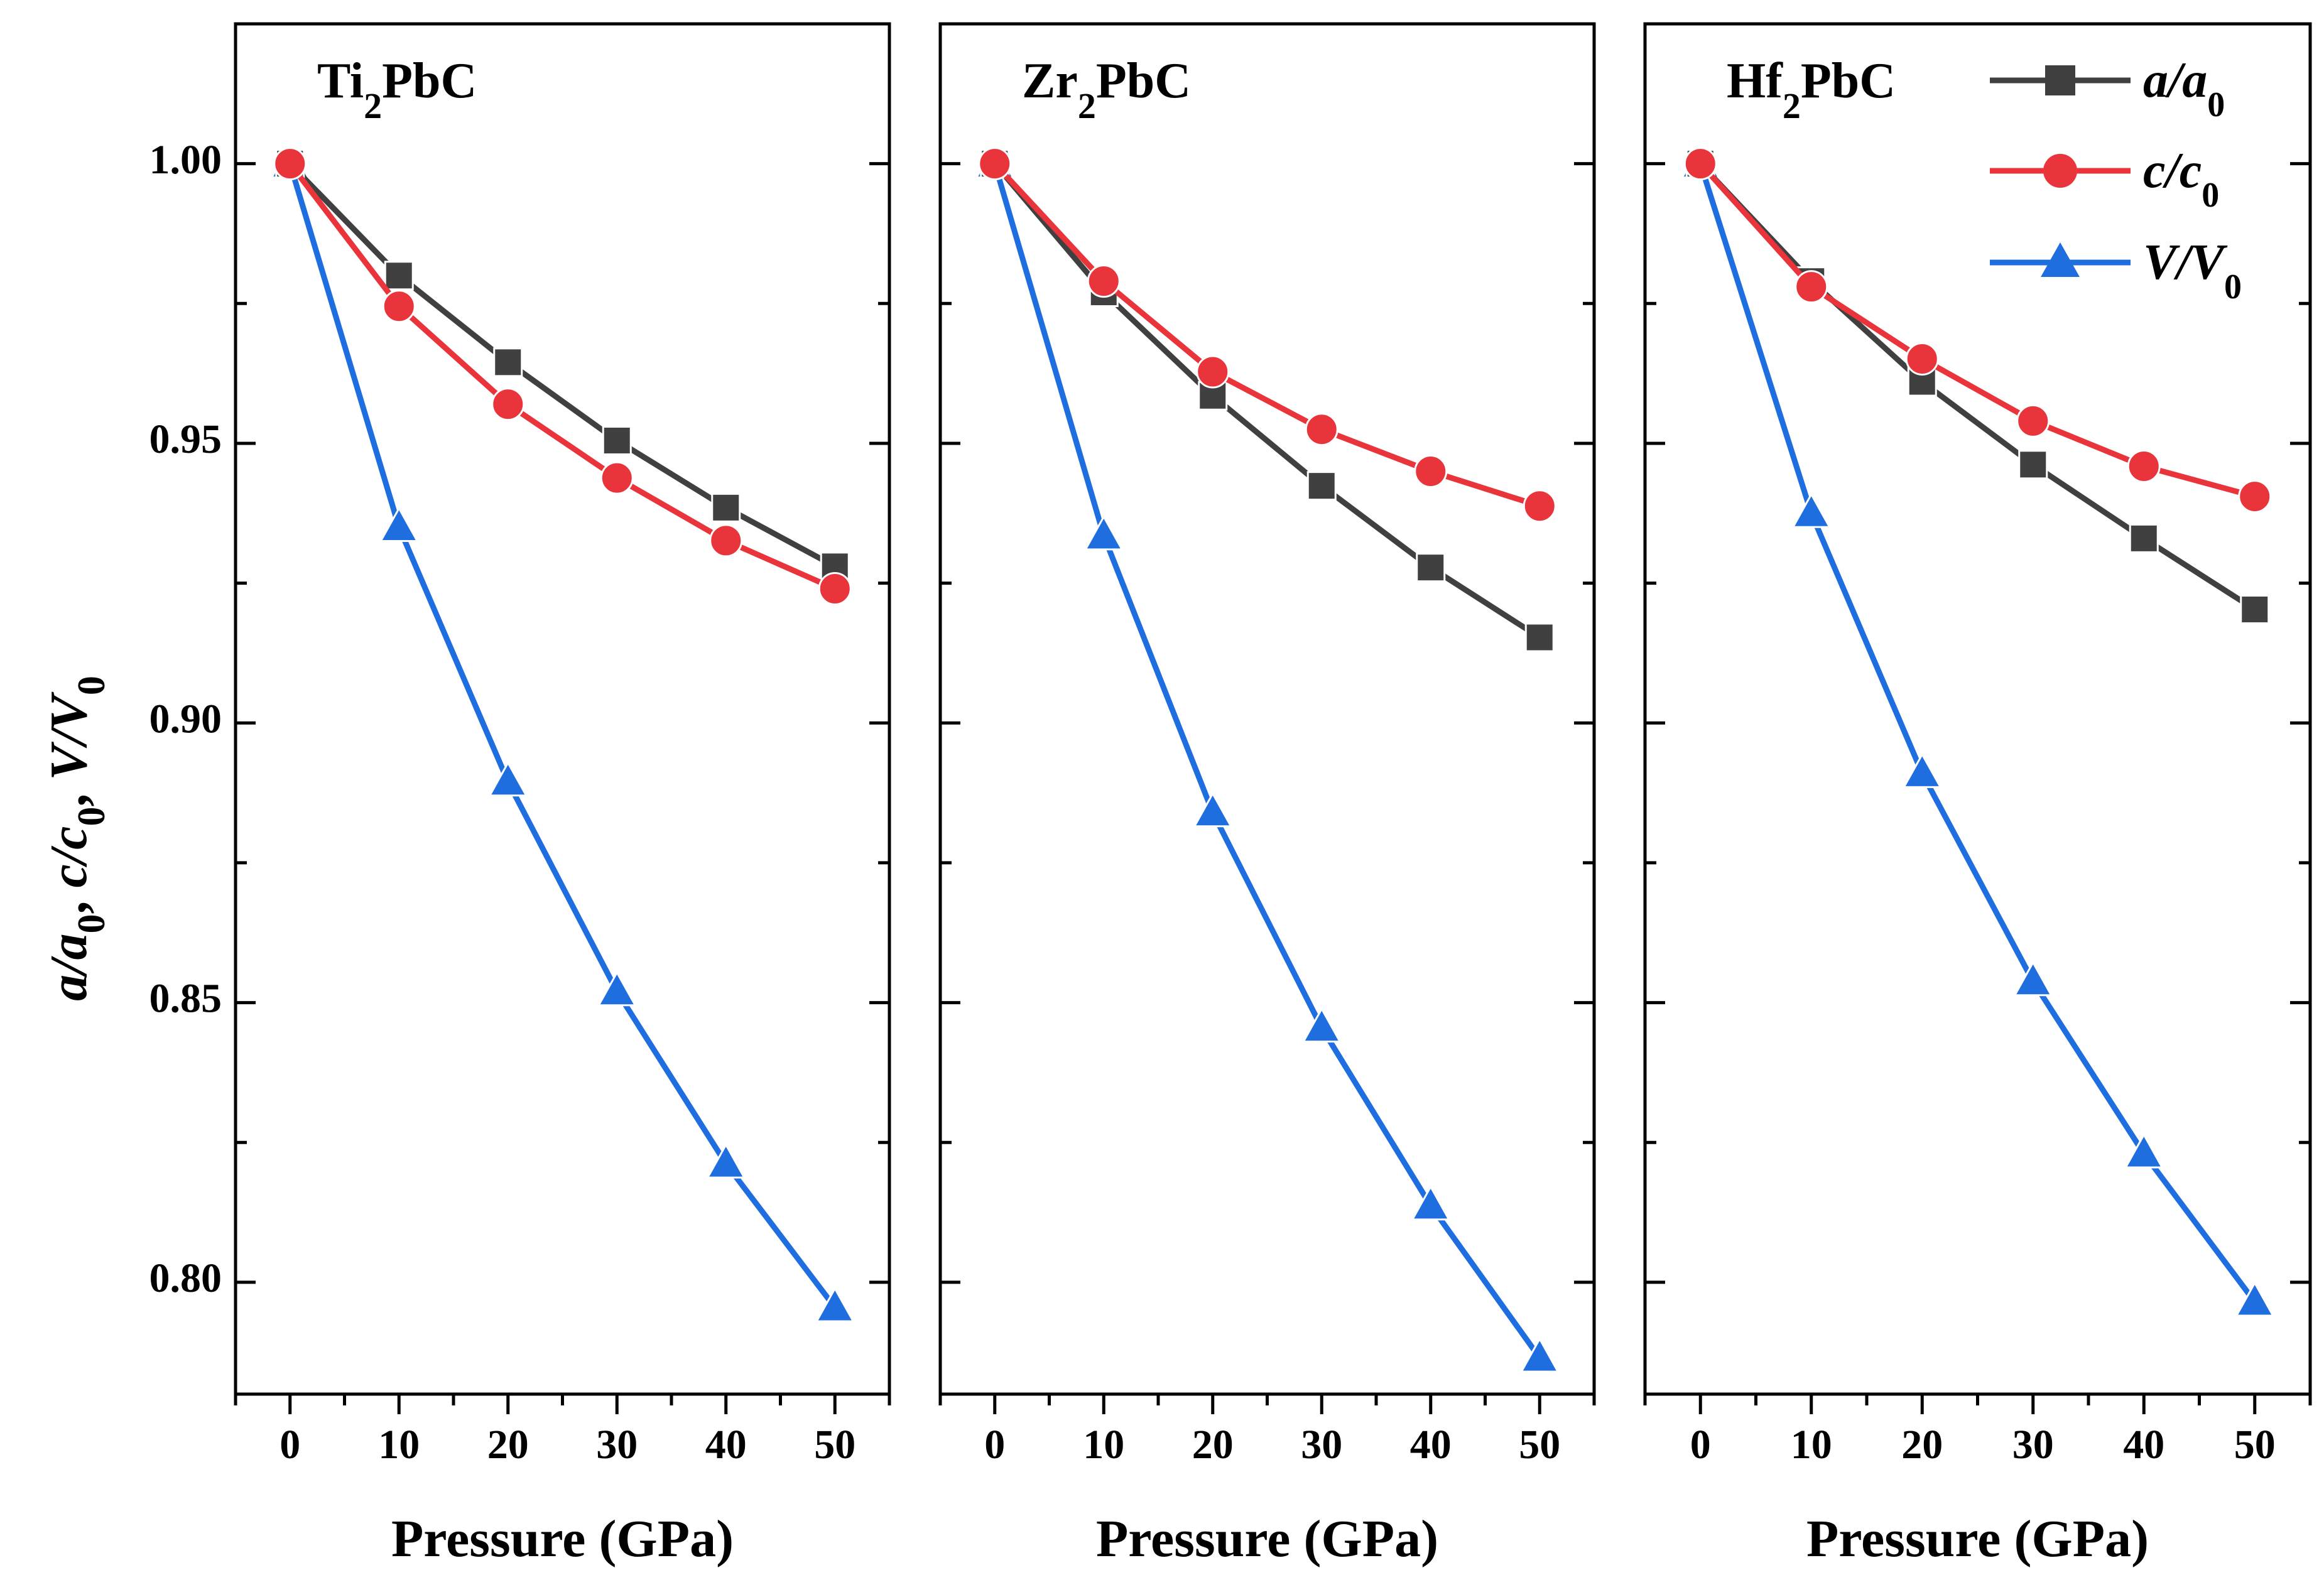 The image size is (2324, 1580). I want to click on panel-title: Hf2PbC, so click(1811, 90).